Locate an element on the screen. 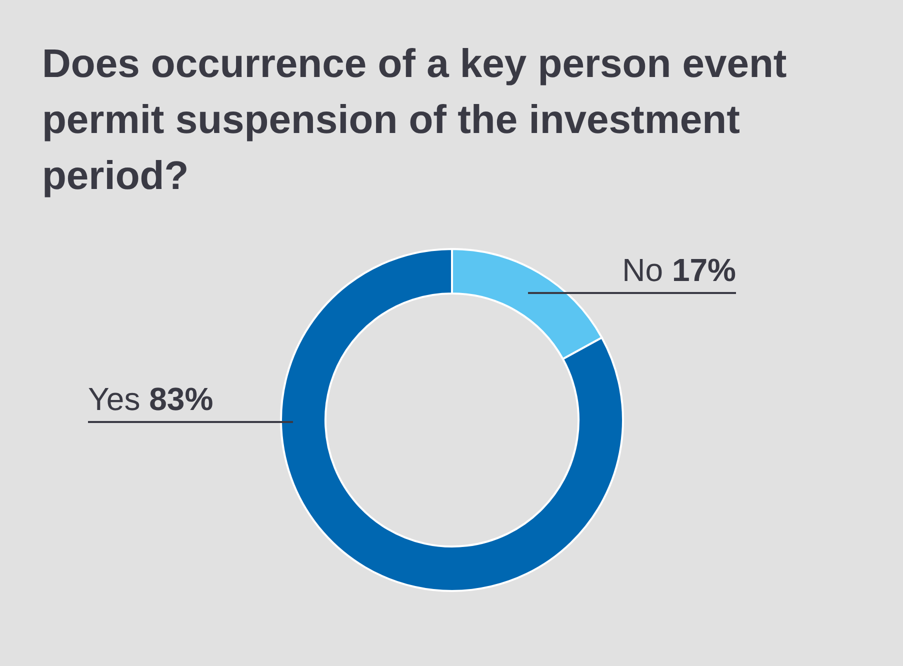 This screenshot has height=666, width=903. slice-label: Yes is located at coordinates (119, 399).